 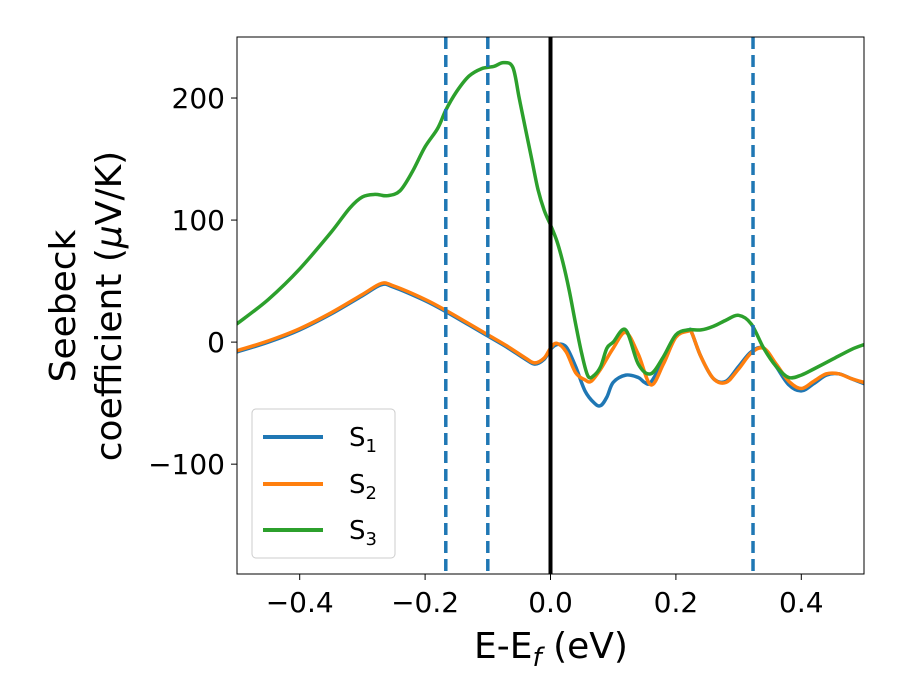 What do you see at coordinates (357, 485) in the screenshot?
I see `legend-label-s2-main: S` at bounding box center [357, 485].